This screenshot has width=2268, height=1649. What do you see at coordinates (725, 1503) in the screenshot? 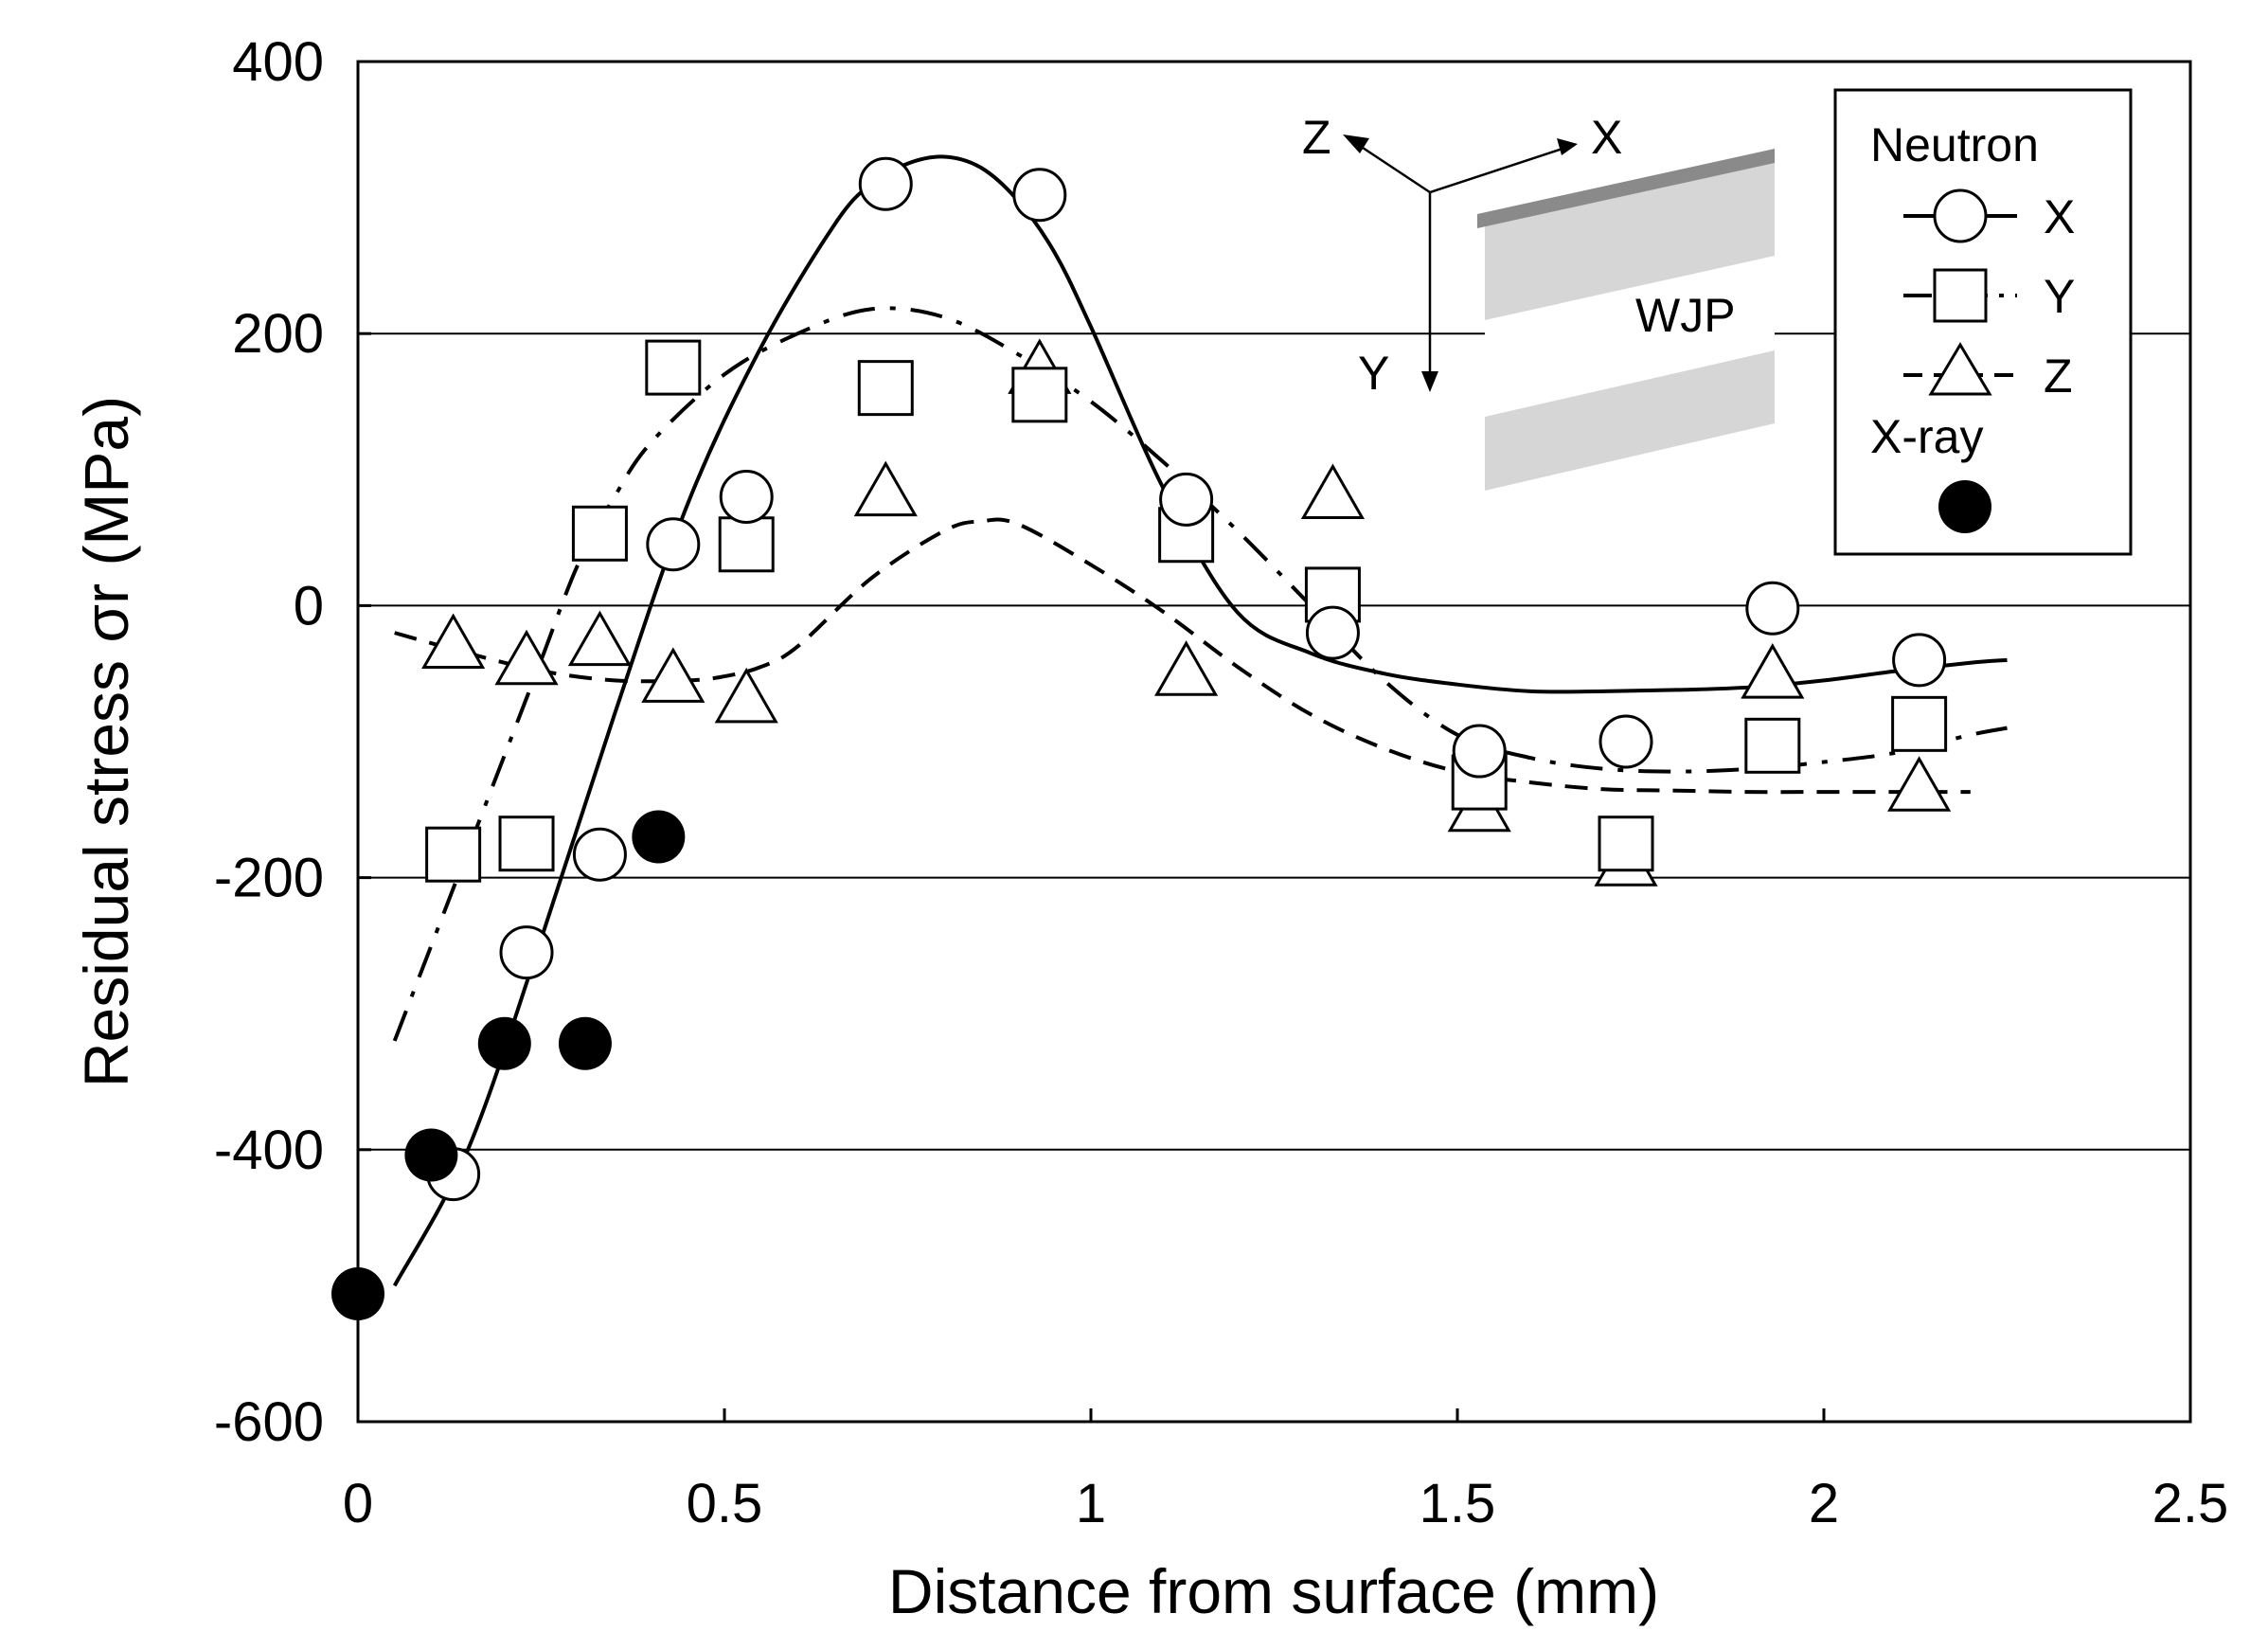
I see `x-tick-label: 0.5` at bounding box center [725, 1503].